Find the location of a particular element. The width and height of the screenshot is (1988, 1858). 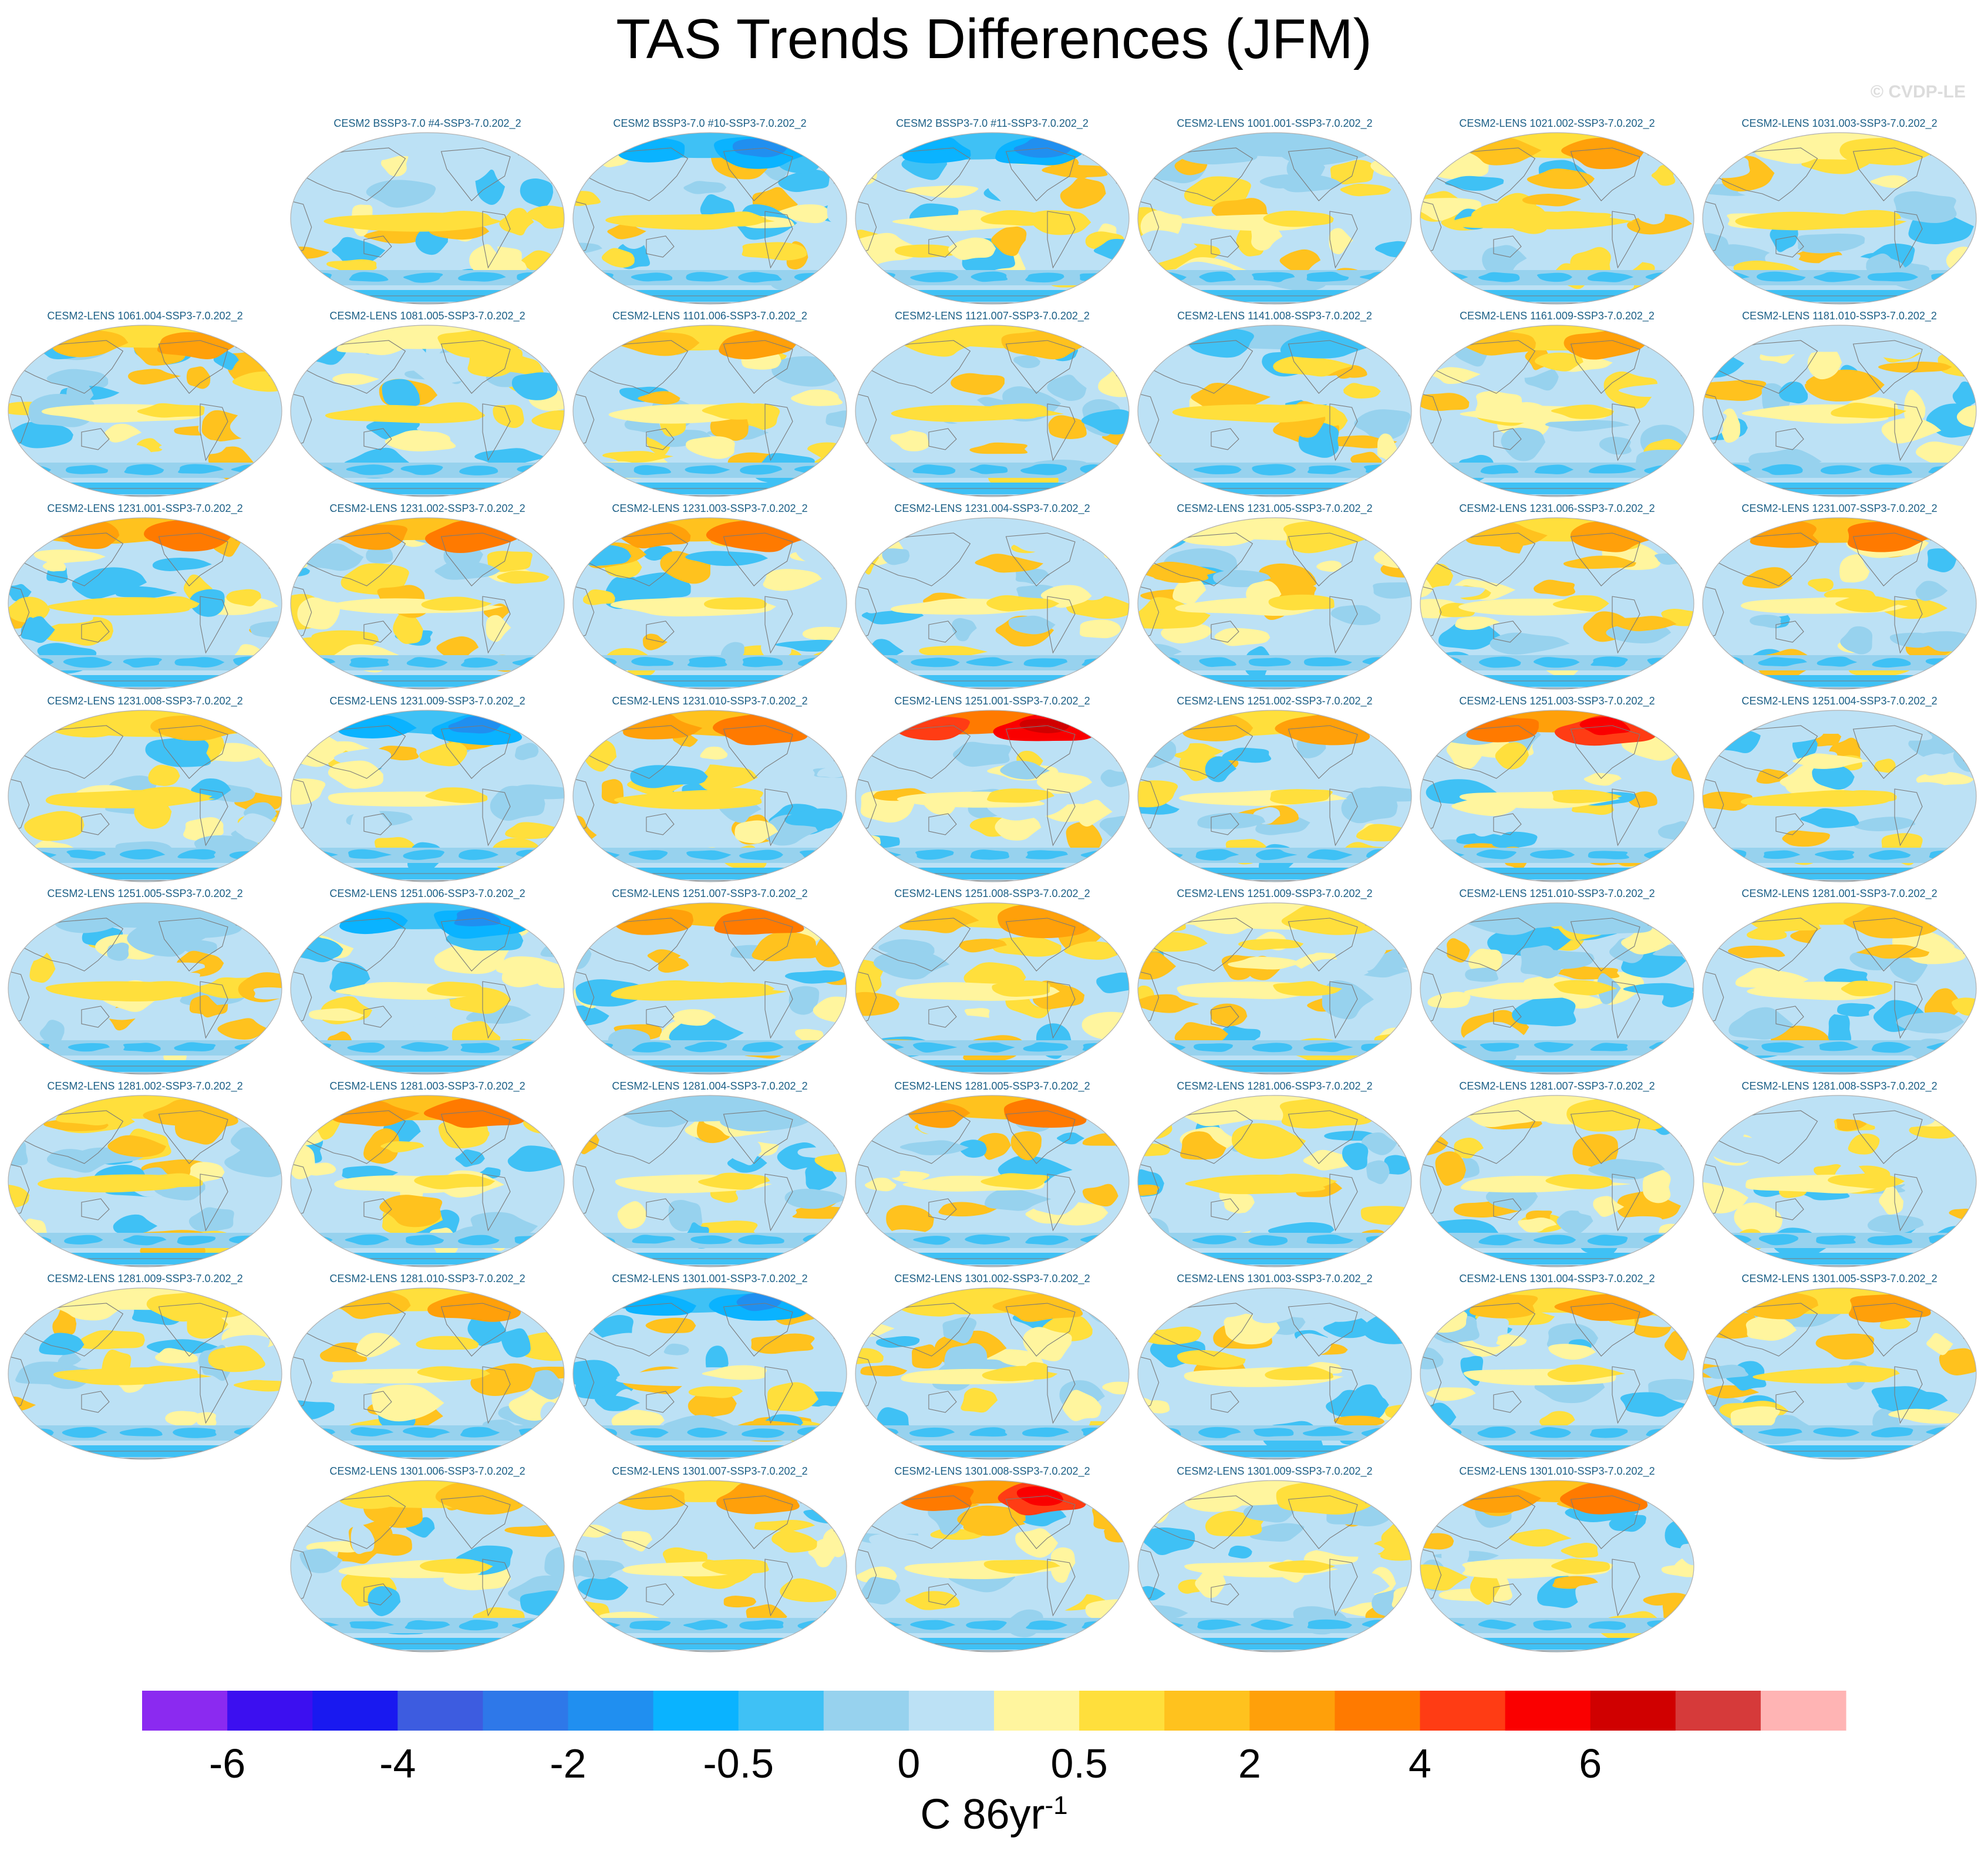

map-panel: CESM2-LENS 1061.004-SSP3-7.0.202_2 is located at coordinates (145, 406).